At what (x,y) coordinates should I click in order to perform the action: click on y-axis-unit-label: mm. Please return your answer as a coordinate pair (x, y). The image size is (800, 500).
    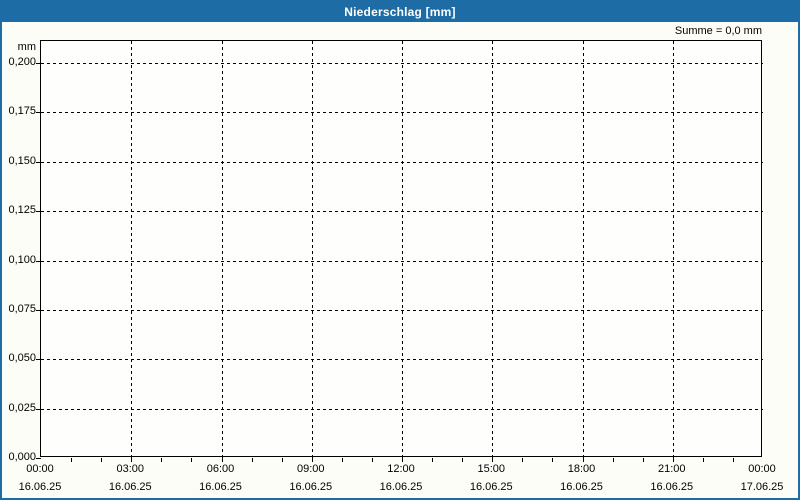
    Looking at the image, I should click on (26, 47).